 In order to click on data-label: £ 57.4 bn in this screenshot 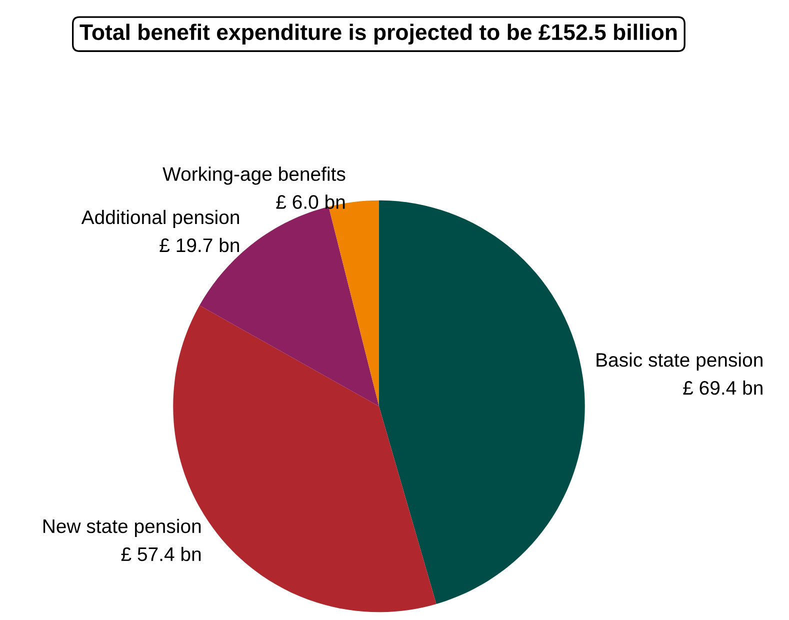, I will do `click(161, 554)`.